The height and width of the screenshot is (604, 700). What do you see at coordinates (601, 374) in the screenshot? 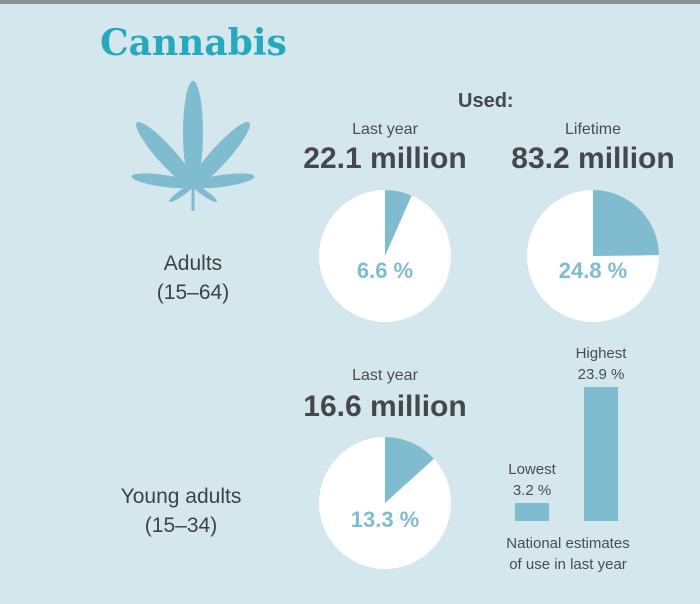
I see `highest-value: 23.9 %` at bounding box center [601, 374].